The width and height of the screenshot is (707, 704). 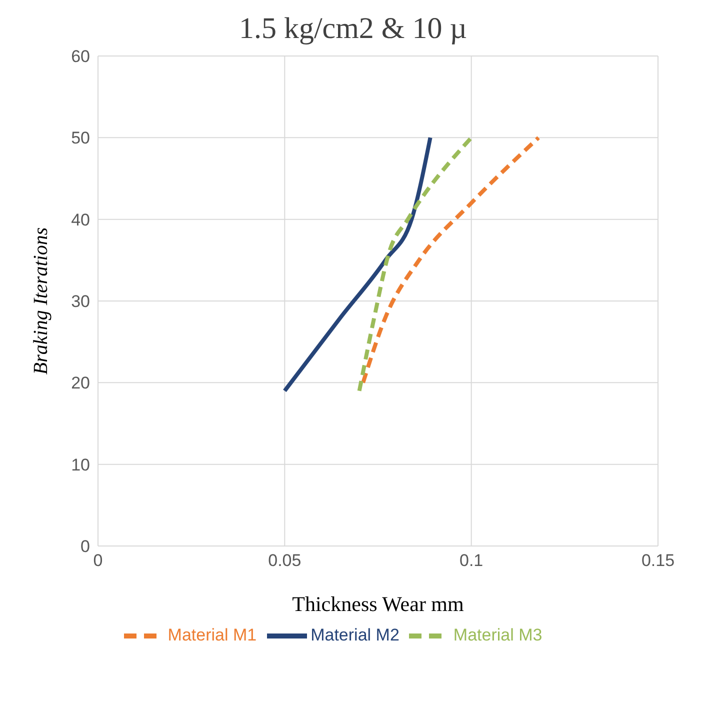 I want to click on y-tick-label: 30, so click(x=80, y=302).